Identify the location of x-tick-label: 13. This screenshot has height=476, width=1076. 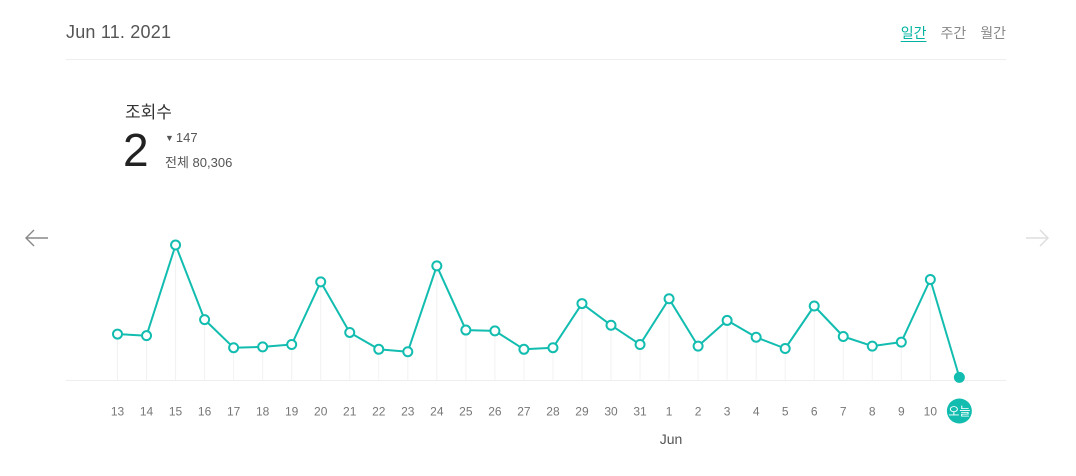
(118, 412).